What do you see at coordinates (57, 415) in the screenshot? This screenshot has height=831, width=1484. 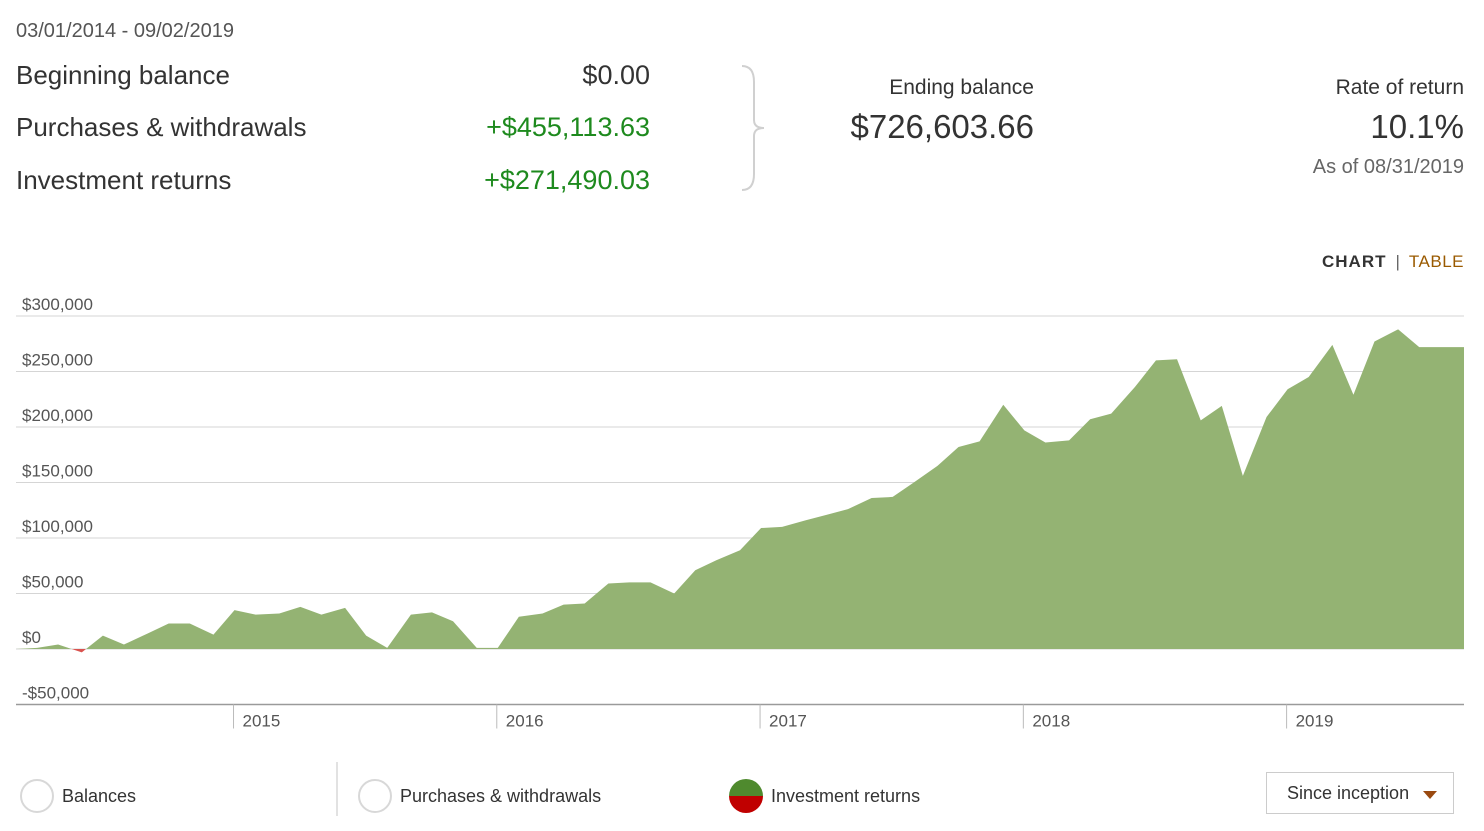 I see `y-tick-label: $200,000` at bounding box center [57, 415].